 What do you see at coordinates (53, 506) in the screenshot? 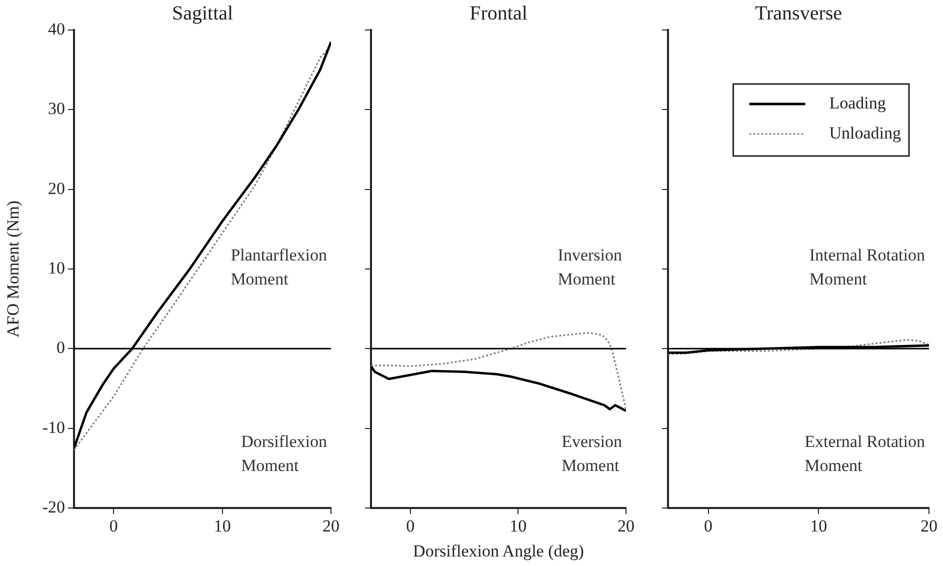
I see `y-tick-label: -20` at bounding box center [53, 506].